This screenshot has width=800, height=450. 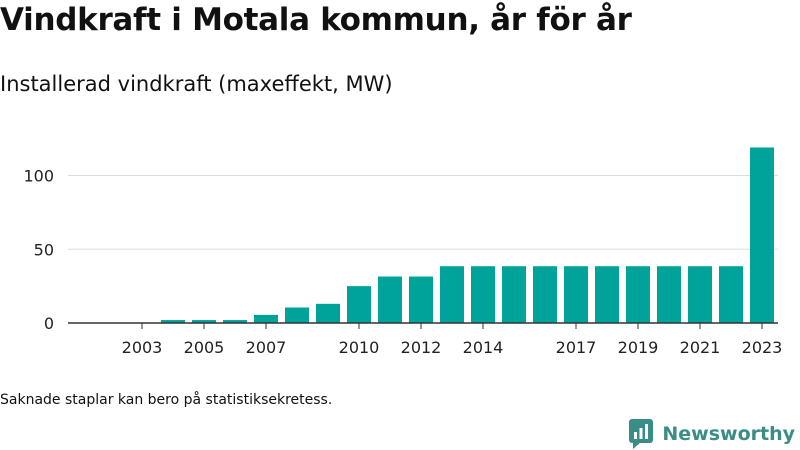 I want to click on newsworthy-logo: Newsworthy, so click(x=712, y=434).